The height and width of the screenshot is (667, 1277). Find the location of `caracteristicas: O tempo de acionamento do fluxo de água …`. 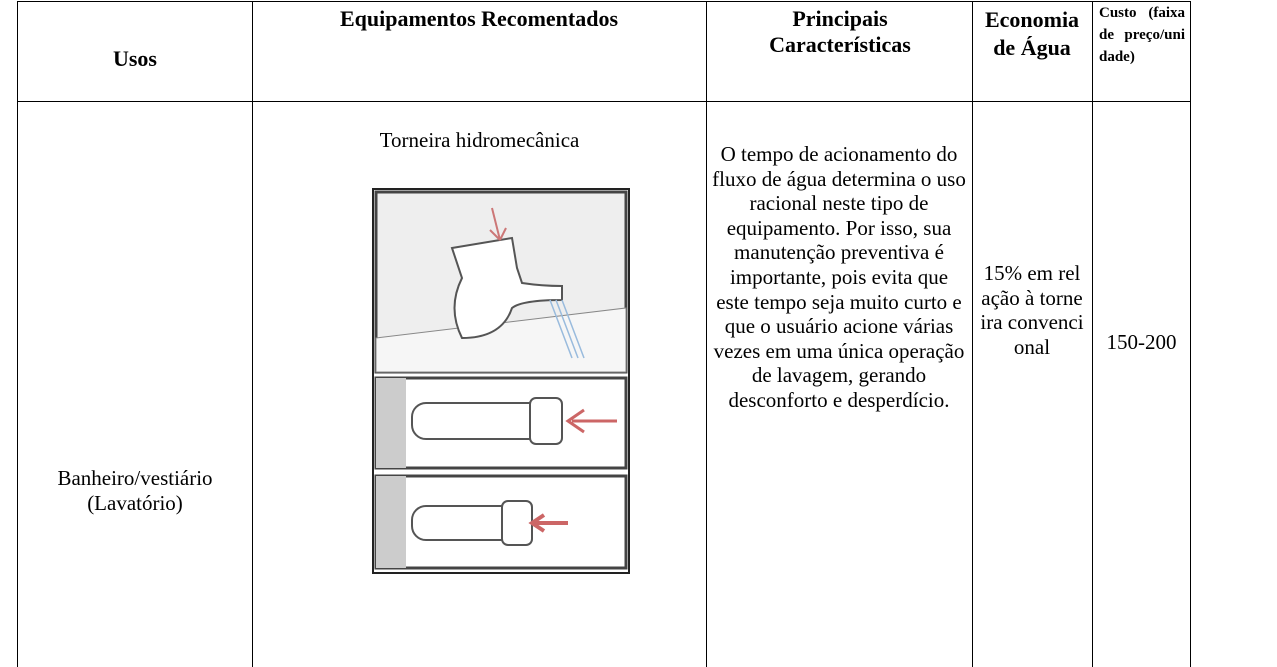

caracteristicas: O tempo de acionamento do fluxo de água … is located at coordinates (839, 277).